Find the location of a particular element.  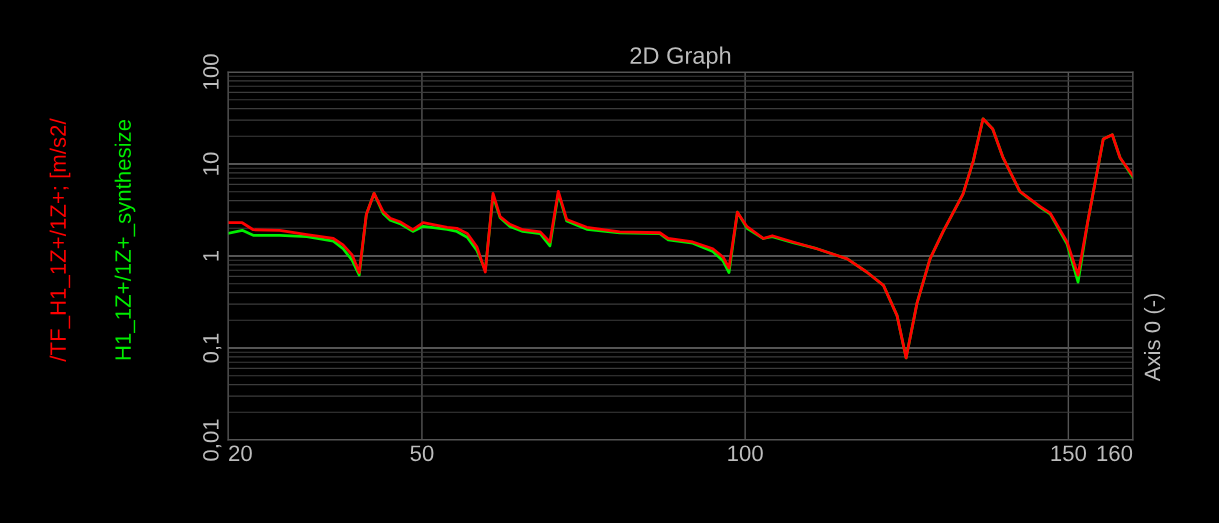

chart-title: 2D Graph is located at coordinates (680, 57).